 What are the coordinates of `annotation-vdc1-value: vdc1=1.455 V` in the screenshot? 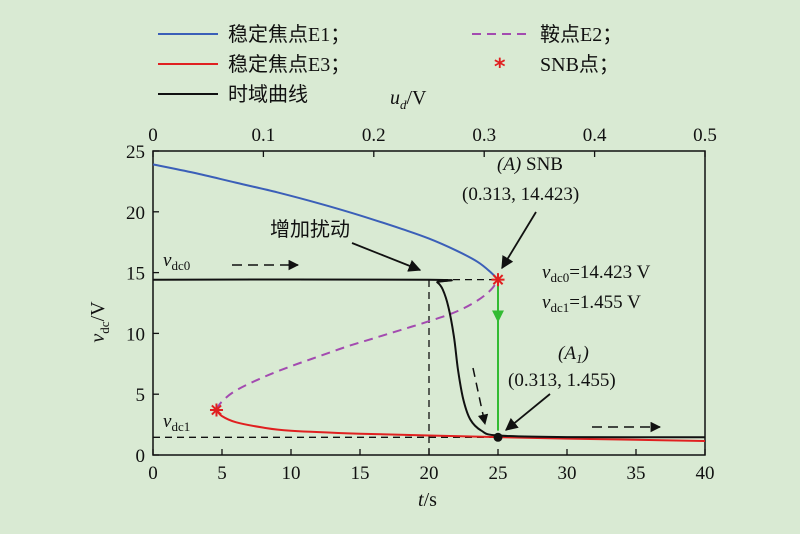 It's located at (591, 303).